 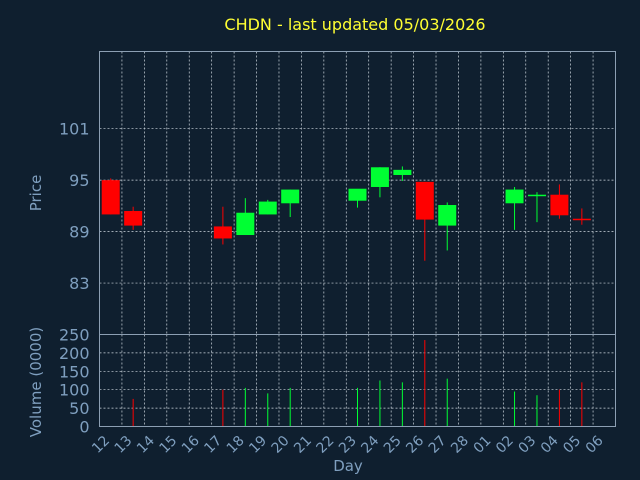 I want to click on x-tick-label: 16, so click(x=191, y=445).